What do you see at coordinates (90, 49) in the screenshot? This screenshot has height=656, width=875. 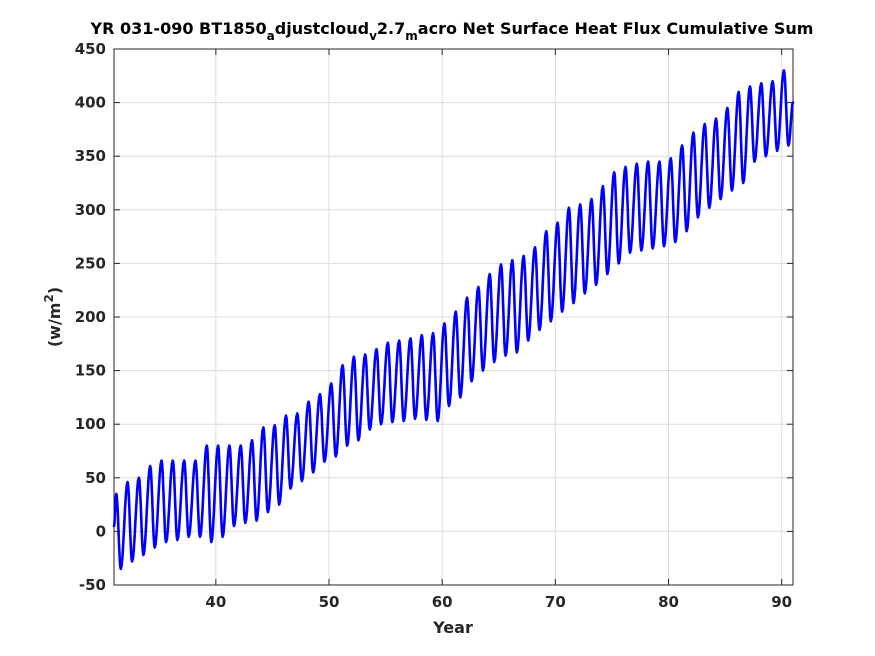 I see `y-tick-label: 450` at bounding box center [90, 49].